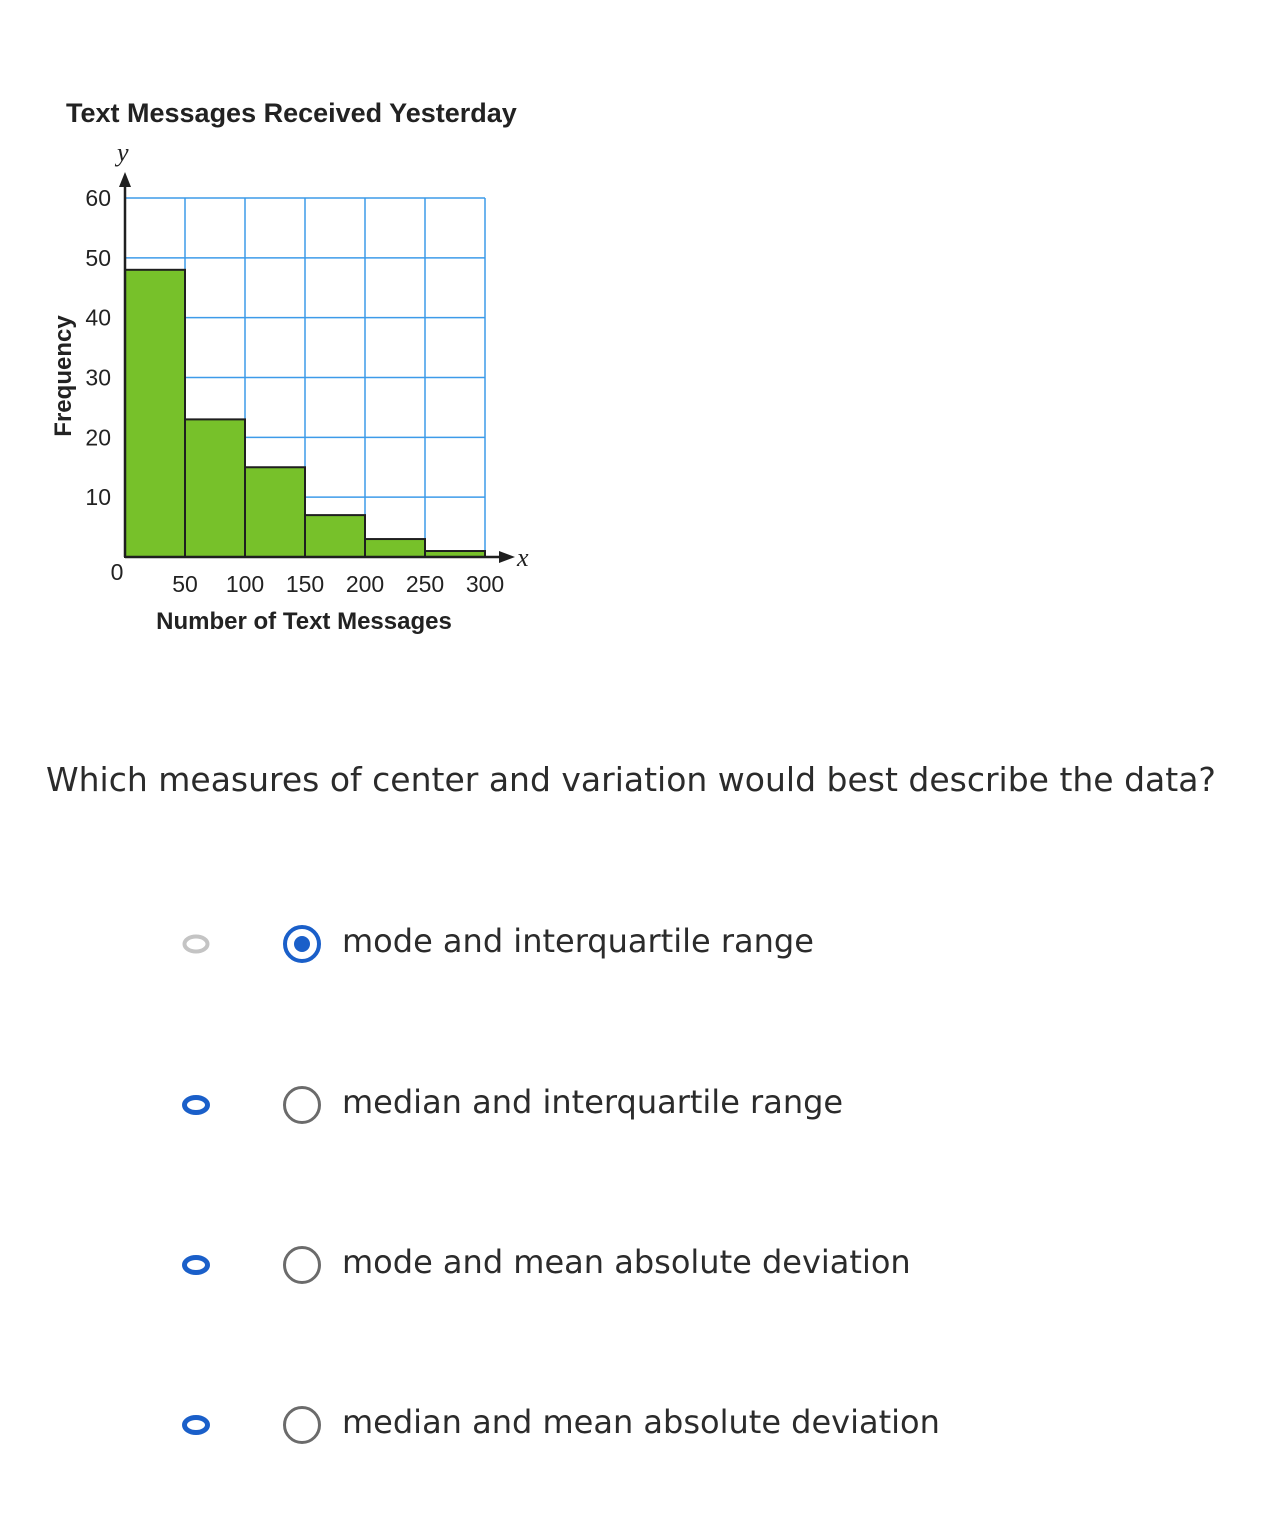  What do you see at coordinates (626, 1262) in the screenshot?
I see `option-label: mode and mean absolute deviation` at bounding box center [626, 1262].